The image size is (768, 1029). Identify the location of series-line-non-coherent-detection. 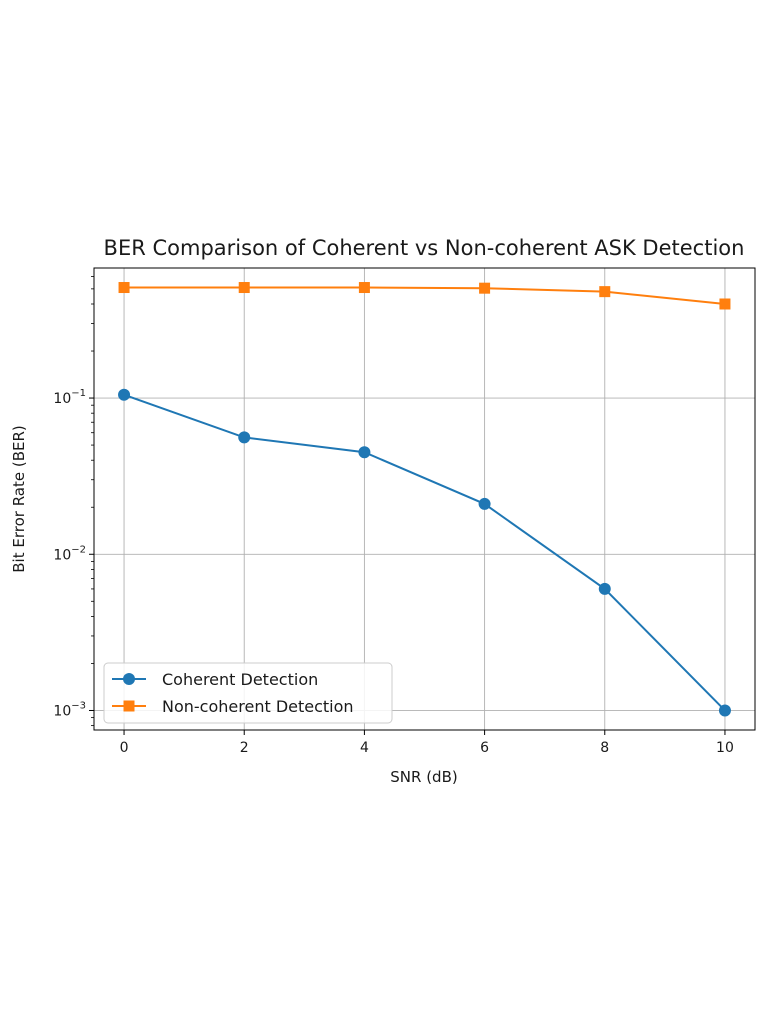
(425, 295).